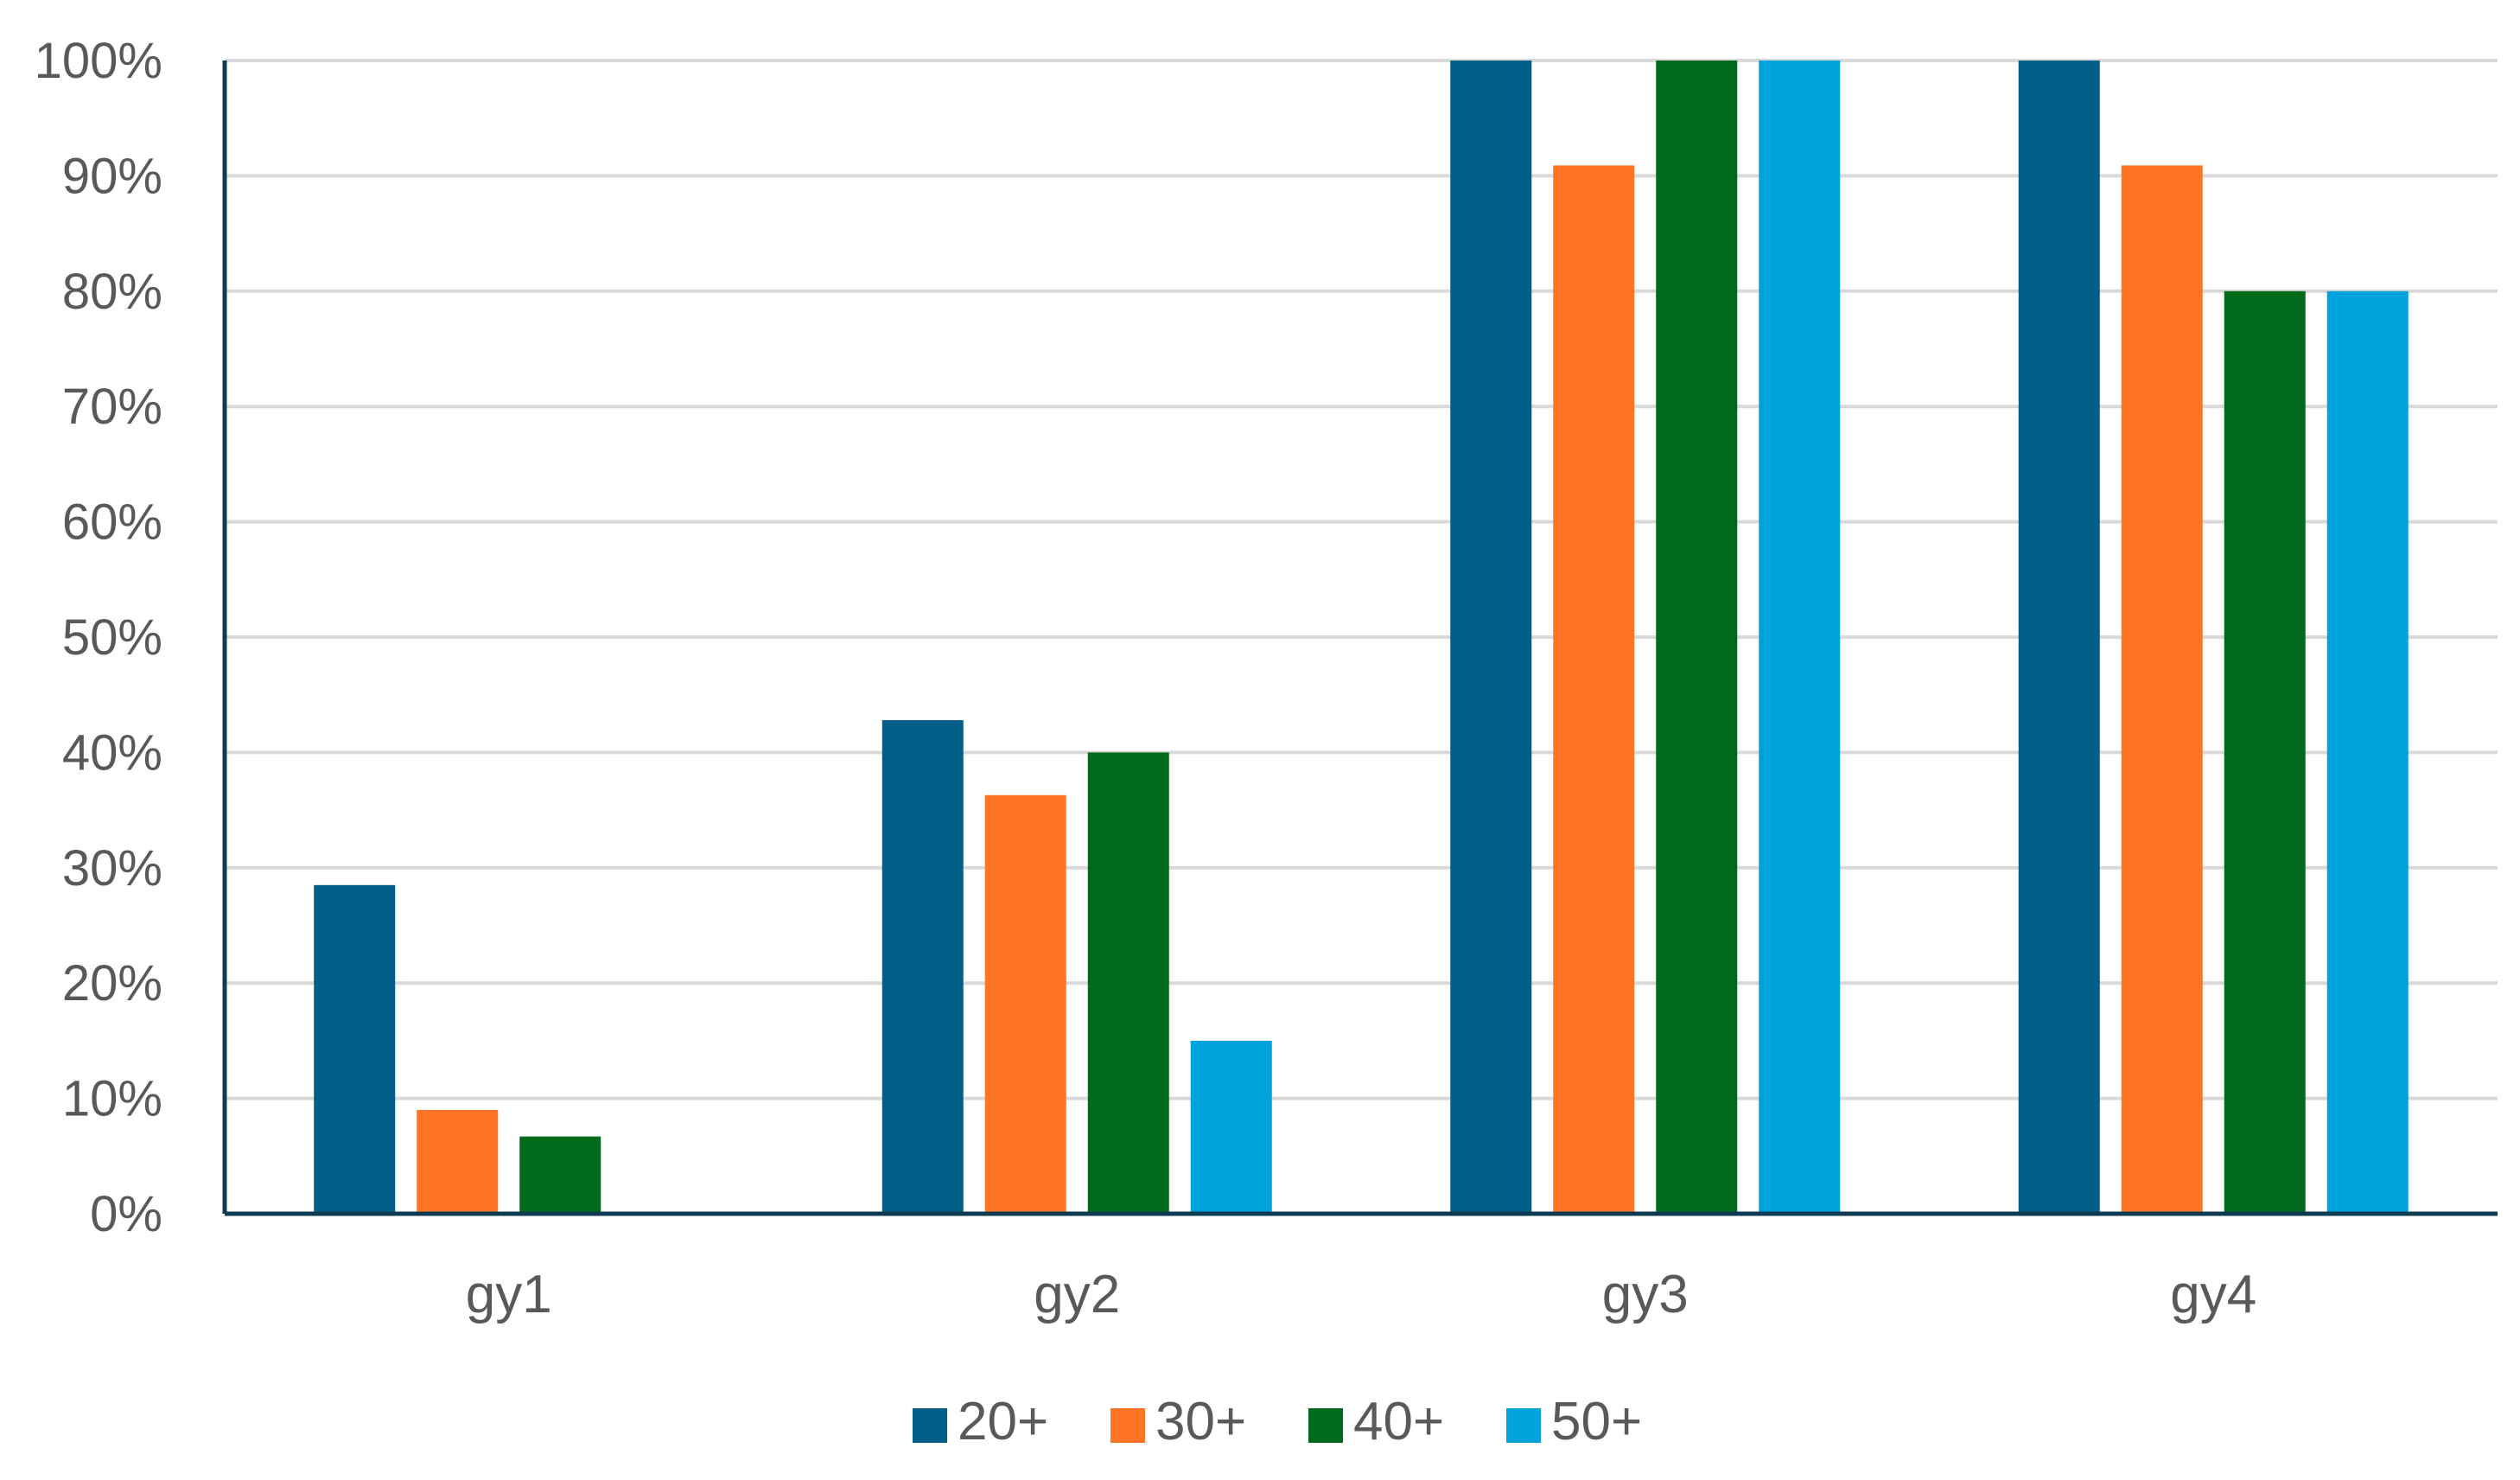 This screenshot has width=2520, height=1480. I want to click on bar-gy3-40plus, so click(1697, 637).